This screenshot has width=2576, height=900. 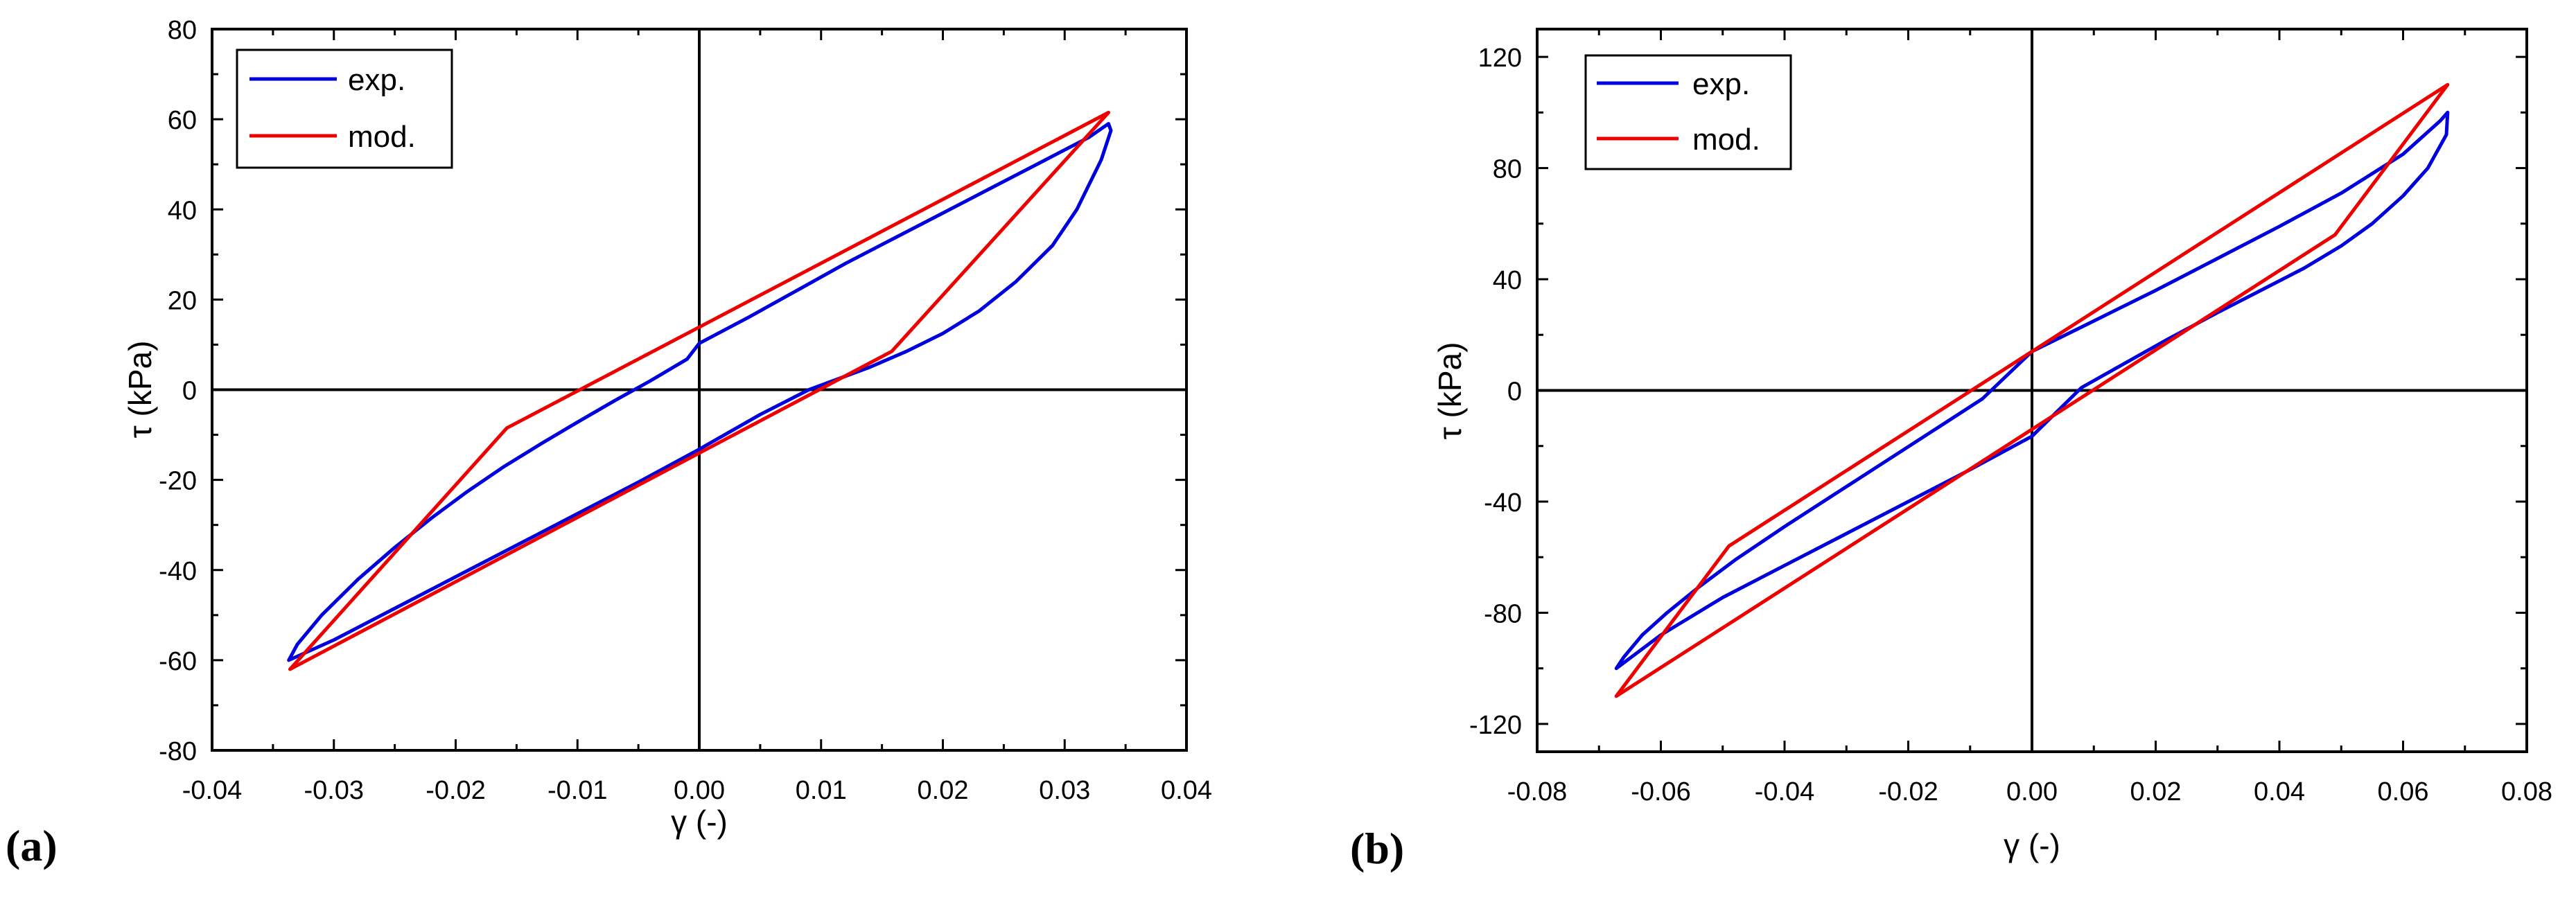 What do you see at coordinates (182, 210) in the screenshot?
I see `y-tick-label-a: 40` at bounding box center [182, 210].